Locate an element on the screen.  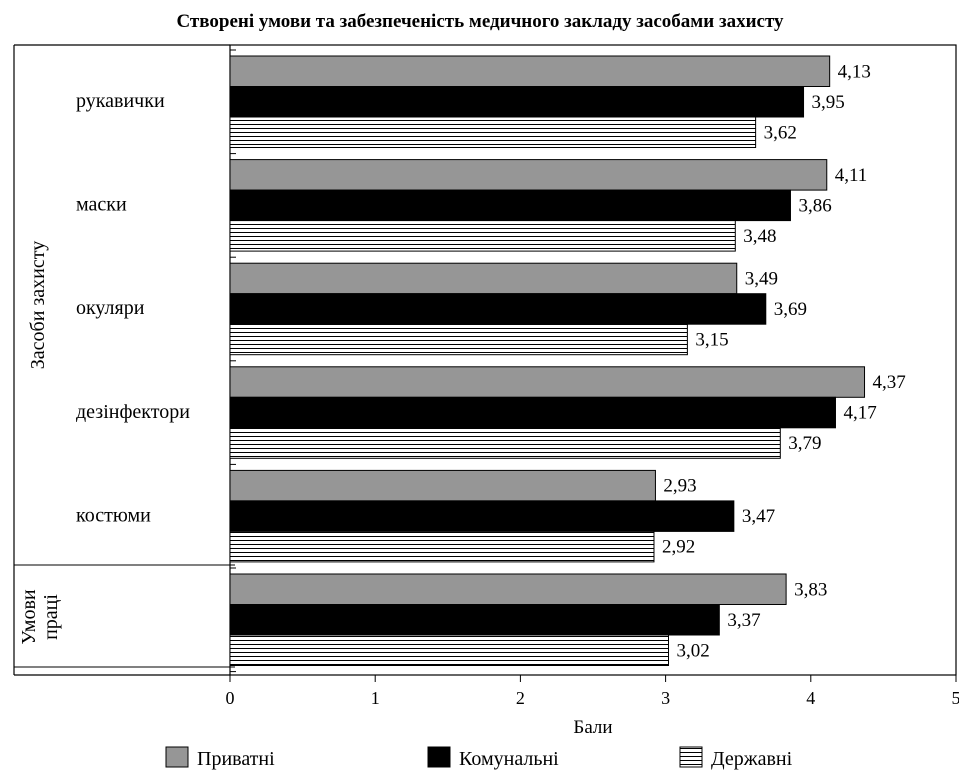
bar-value-label: 3,15 is located at coordinates (711, 339).